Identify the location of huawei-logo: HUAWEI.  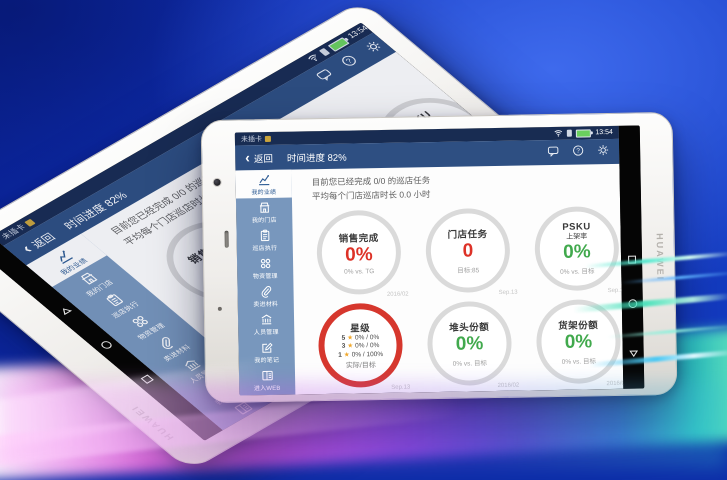
(660, 257).